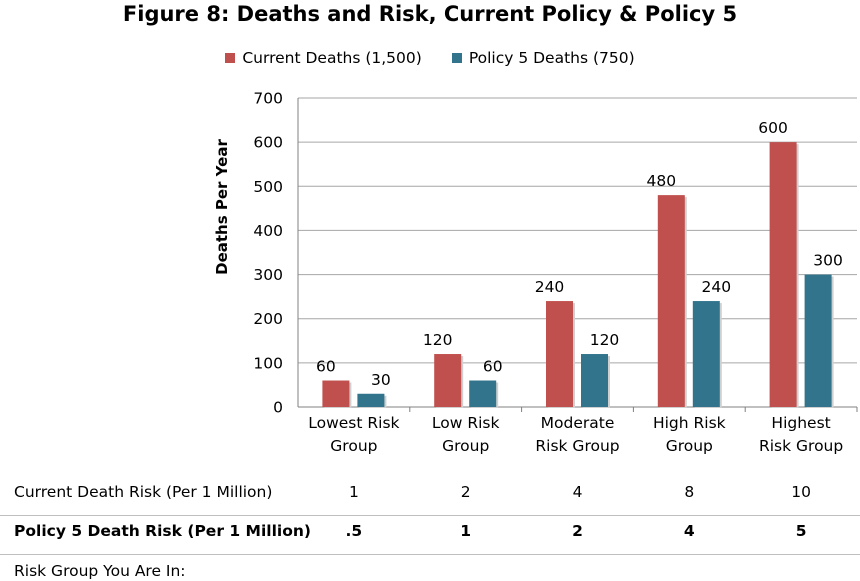 This screenshot has height=581, width=860. I want to click on y-tick-label: 600, so click(268, 143).